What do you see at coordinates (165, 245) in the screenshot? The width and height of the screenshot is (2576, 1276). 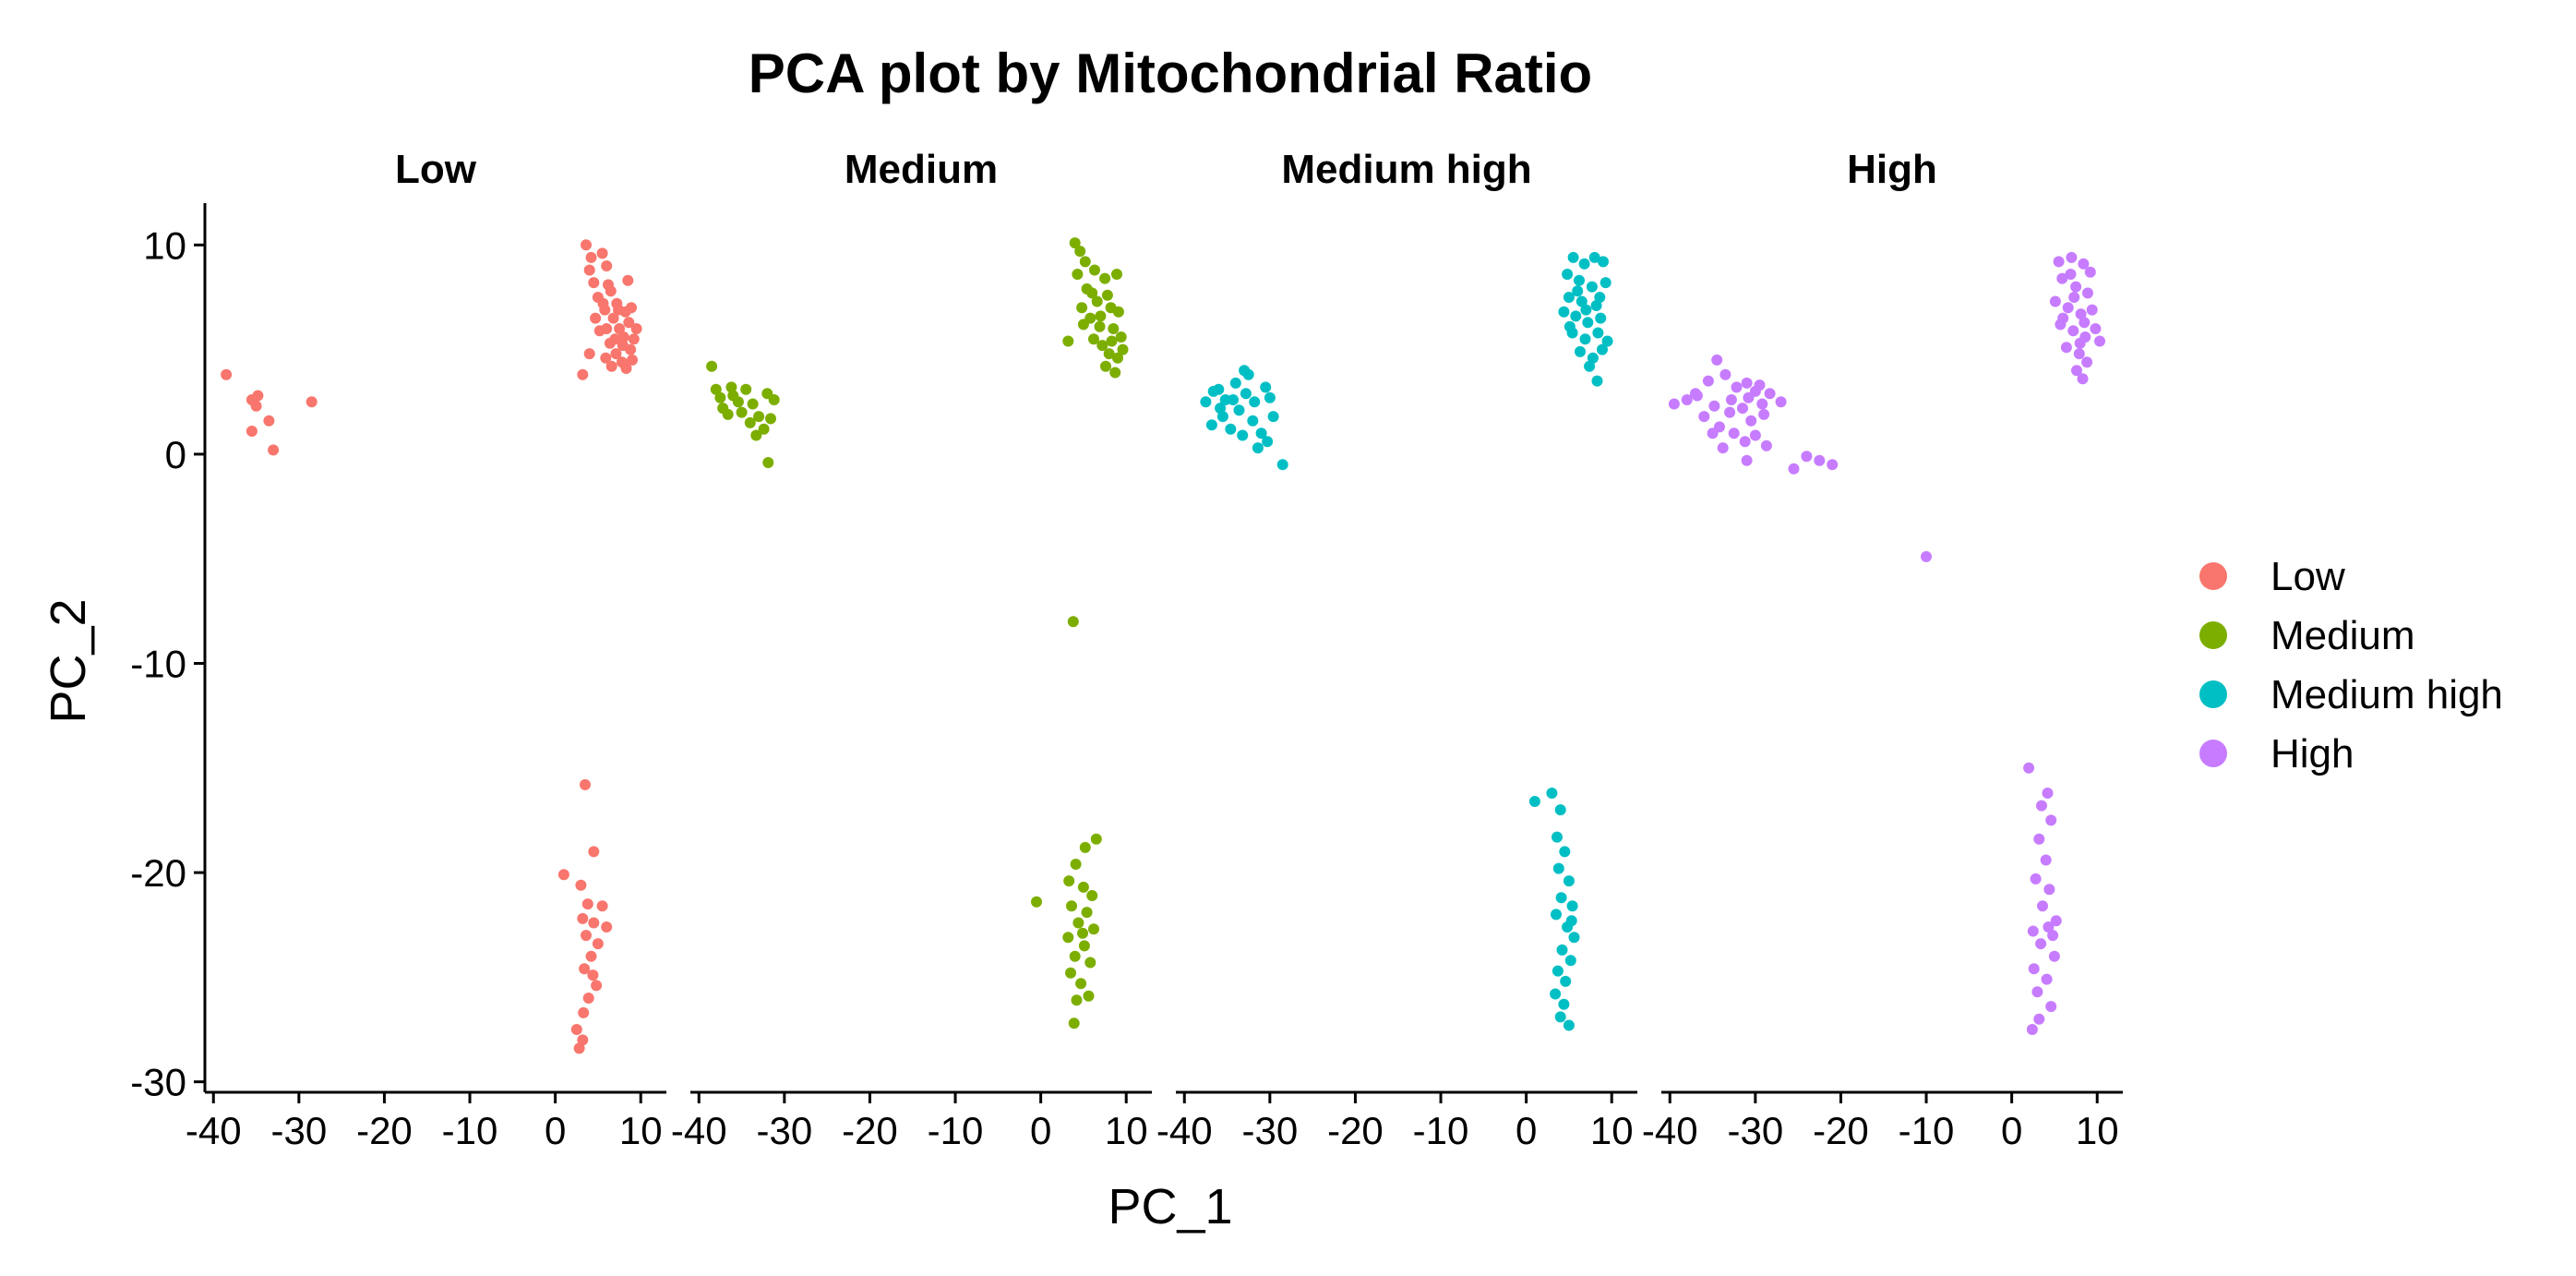 I see `y-tick-label: 10` at bounding box center [165, 245].